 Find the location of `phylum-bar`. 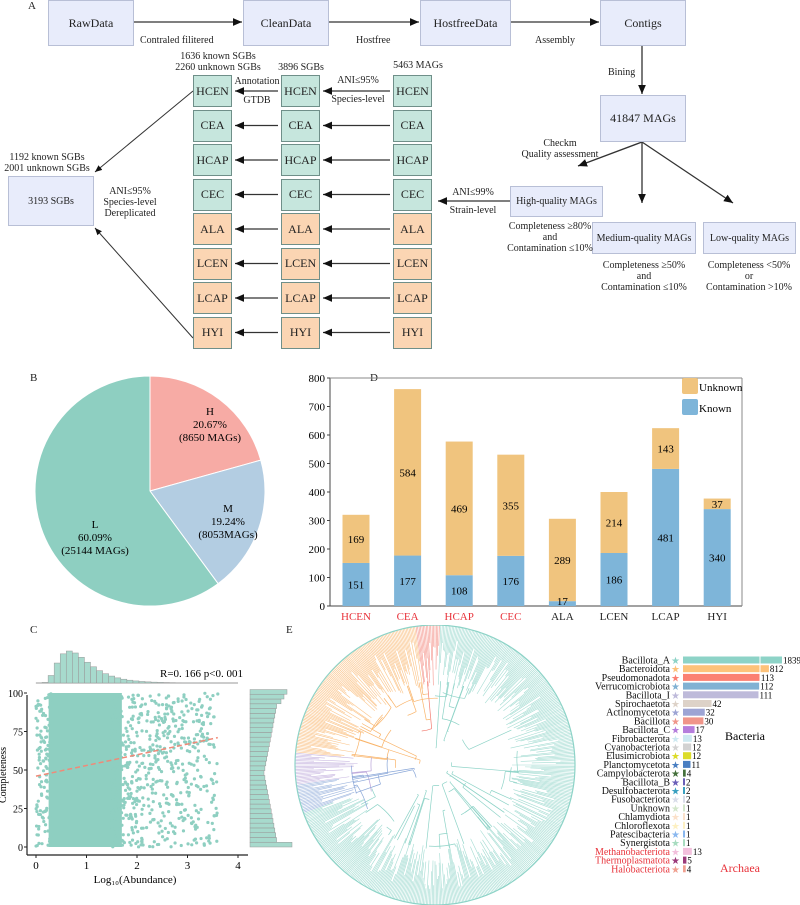

phylum-bar is located at coordinates (684, 843).